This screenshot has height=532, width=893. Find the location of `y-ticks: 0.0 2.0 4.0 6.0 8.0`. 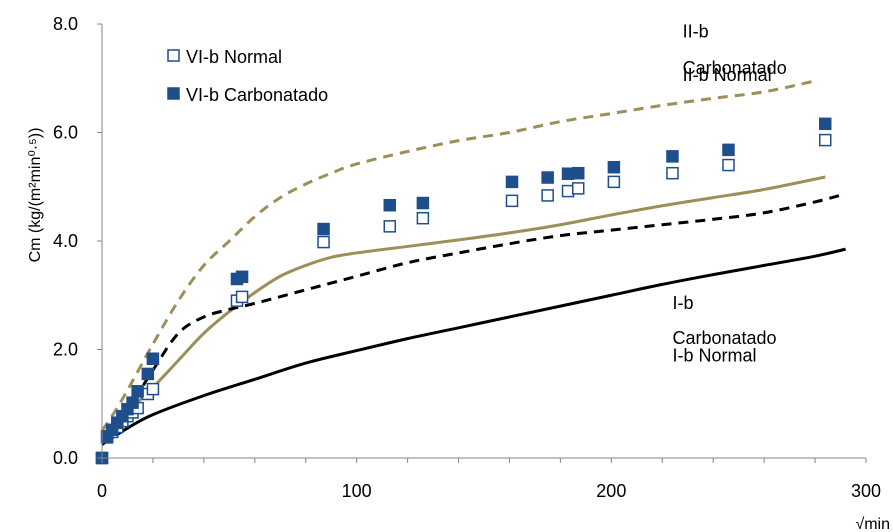

y-ticks: 0.0 2.0 4.0 6.0 8.0 is located at coordinates (77, 241).